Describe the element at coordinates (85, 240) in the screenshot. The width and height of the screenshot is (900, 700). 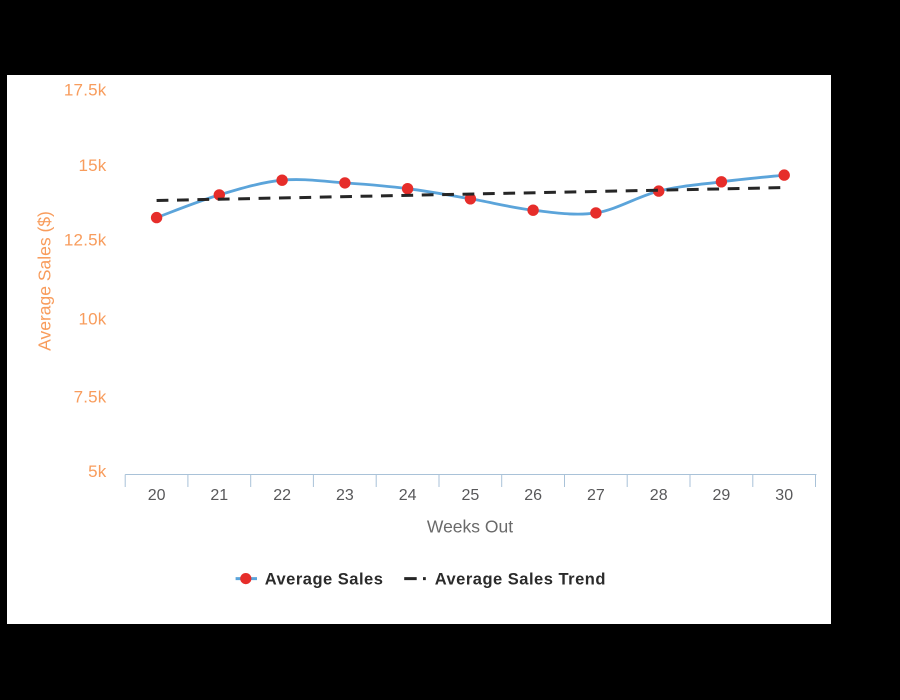
I see `svg-text: 12.5k` at that location.